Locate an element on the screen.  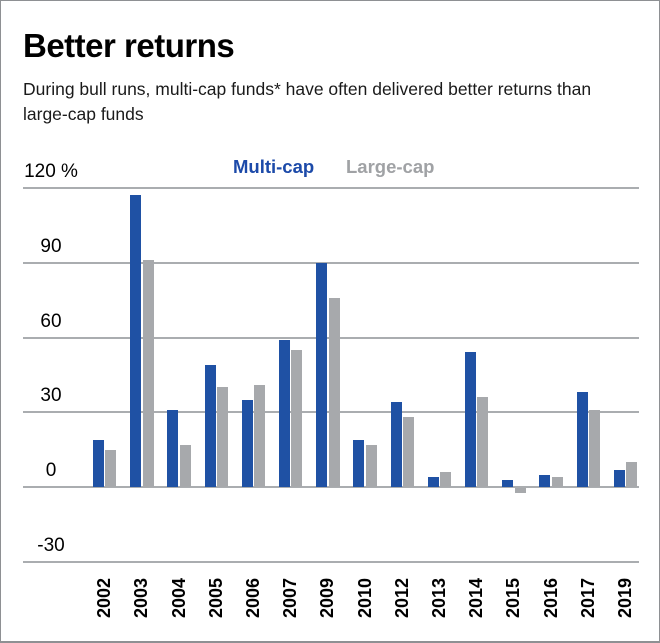
x-axis-label-2010: 2010 is located at coordinates (364, 598).